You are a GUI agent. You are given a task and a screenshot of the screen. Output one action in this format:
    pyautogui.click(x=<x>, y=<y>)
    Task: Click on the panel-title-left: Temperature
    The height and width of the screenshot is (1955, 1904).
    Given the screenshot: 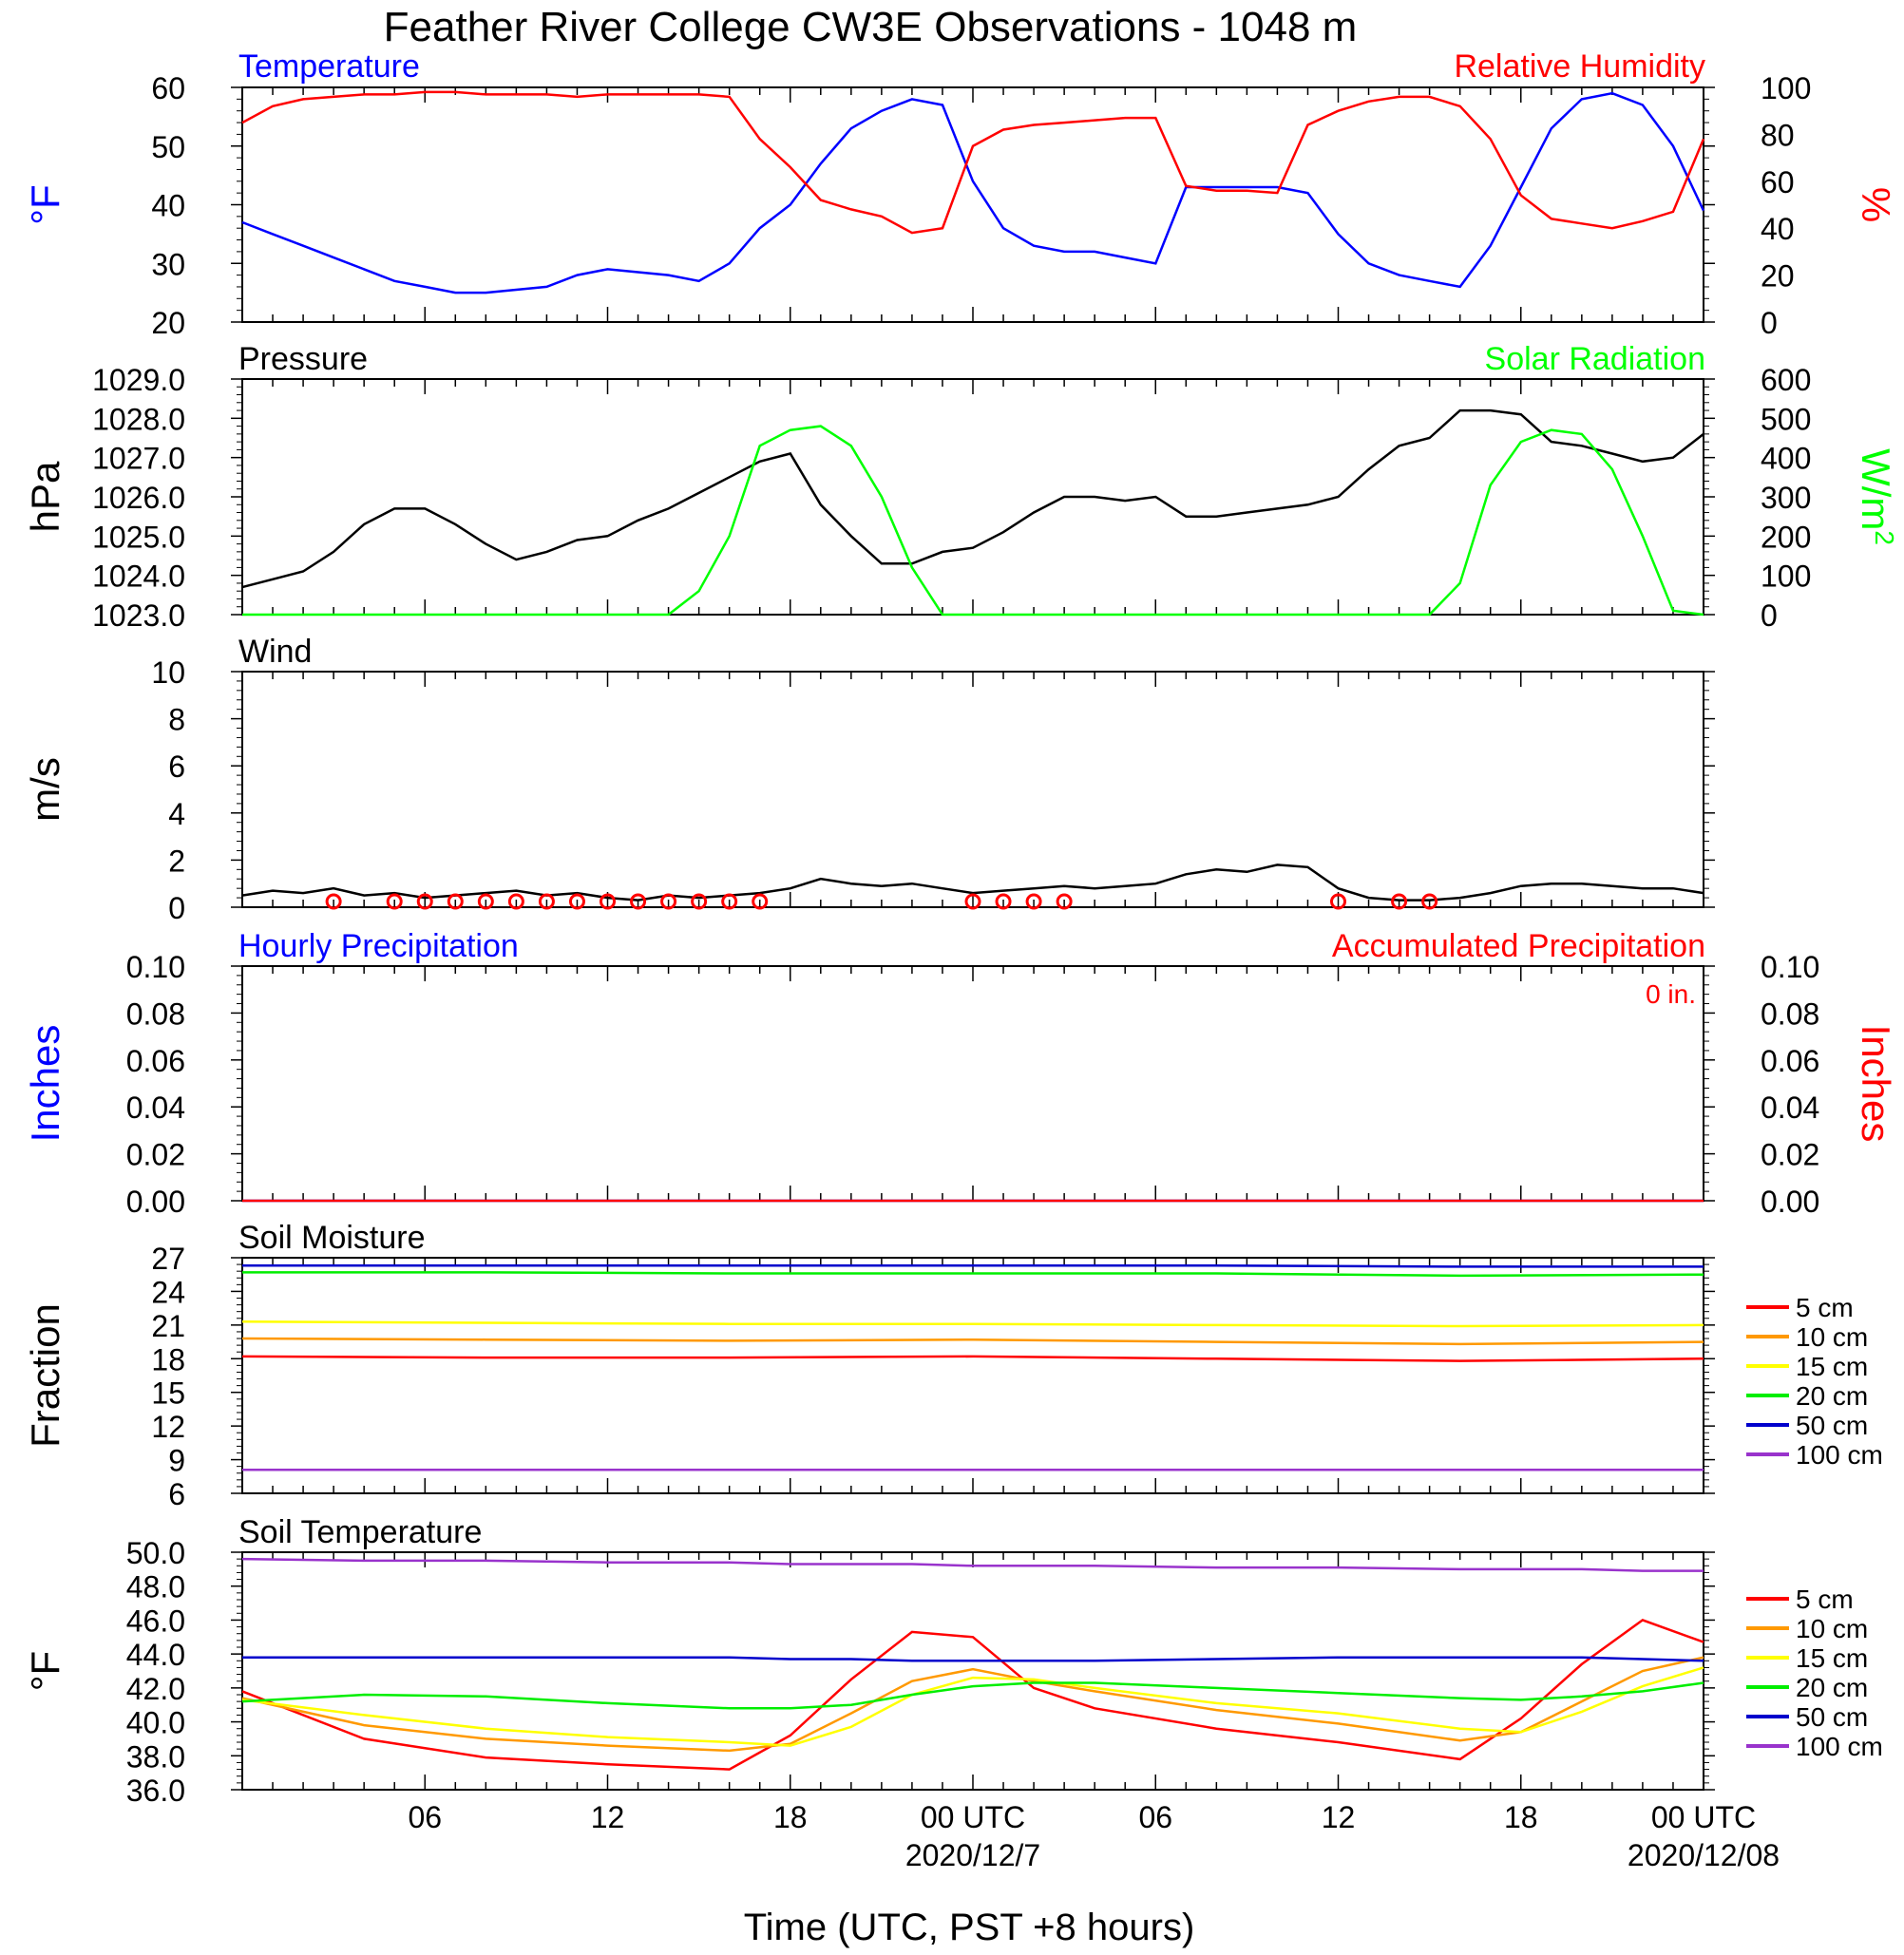 What is the action you would take?
    pyautogui.click(x=329, y=66)
    